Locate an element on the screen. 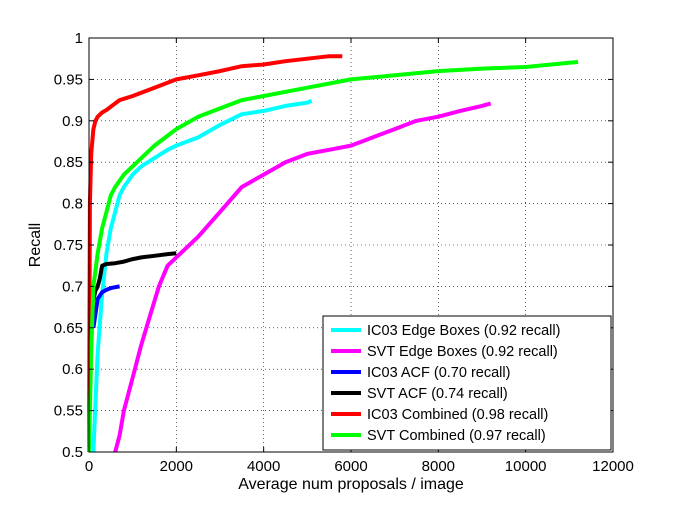 The height and width of the screenshot is (512, 676). y-tick-label: 0.9 is located at coordinates (72, 121).